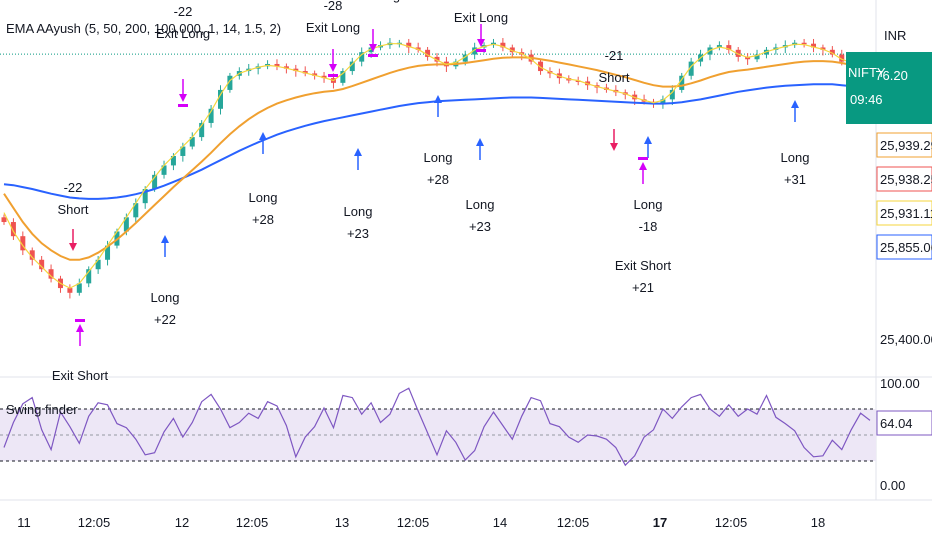 The image size is (932, 550). Describe the element at coordinates (614, 55) in the screenshot. I see `annotation-text: -21` at that location.